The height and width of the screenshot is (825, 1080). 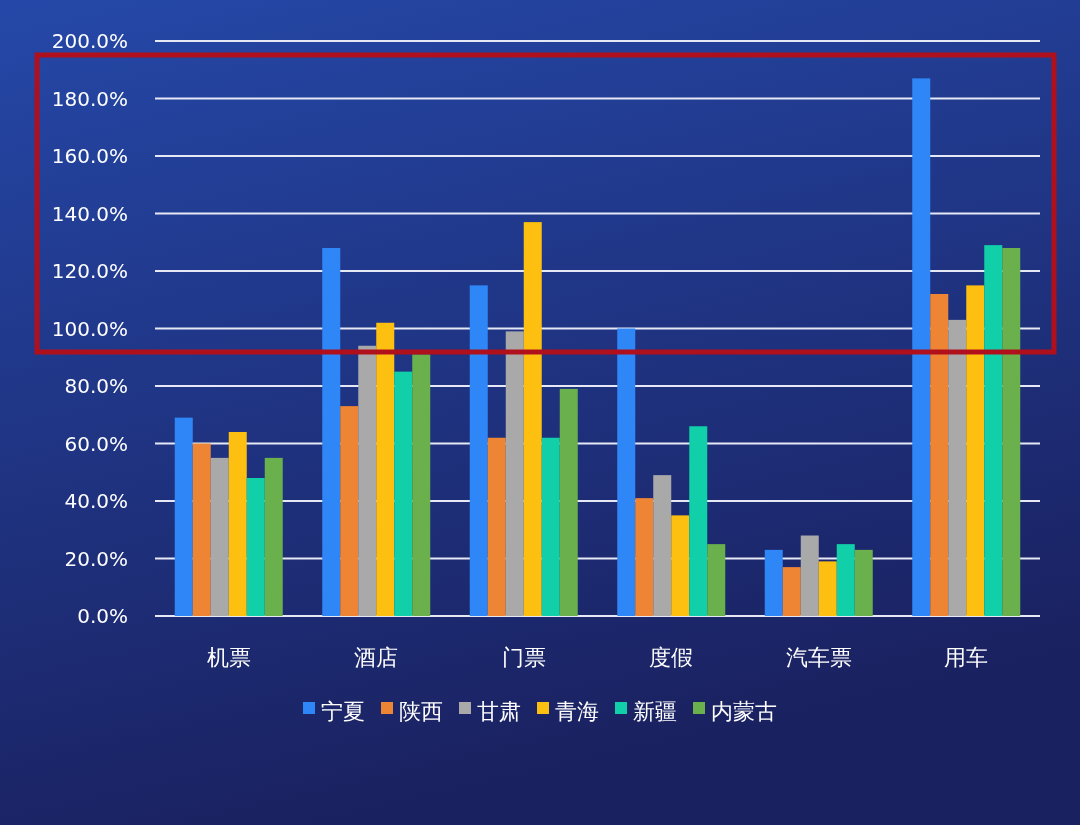 What do you see at coordinates (744, 711) in the screenshot?
I see `legend-label: 内蒙古` at bounding box center [744, 711].